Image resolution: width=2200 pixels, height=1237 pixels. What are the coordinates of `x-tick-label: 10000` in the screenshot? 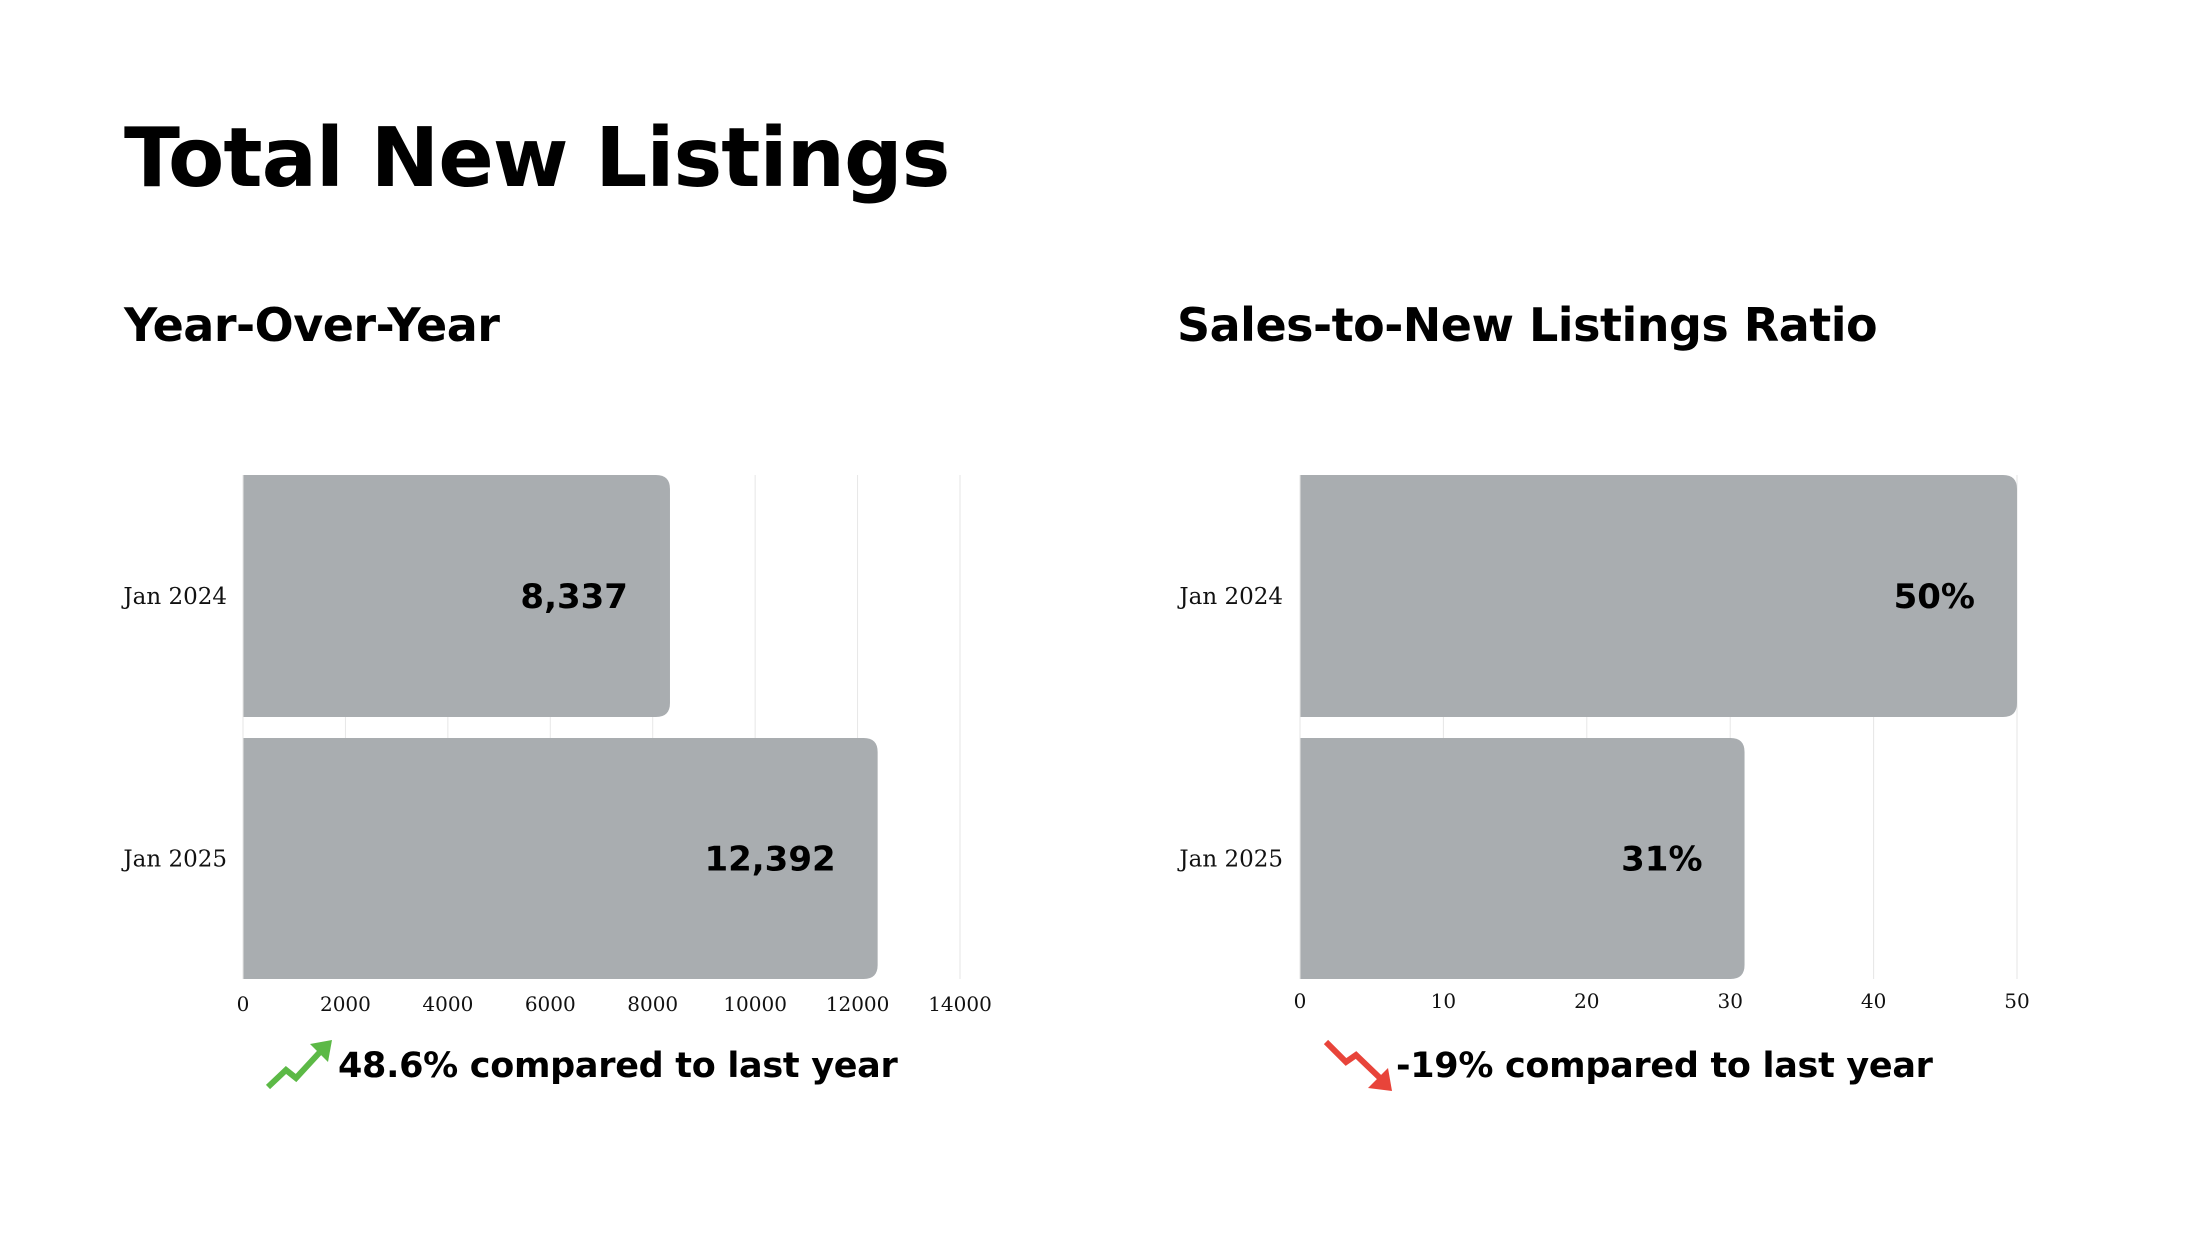 It's located at (755, 1004).